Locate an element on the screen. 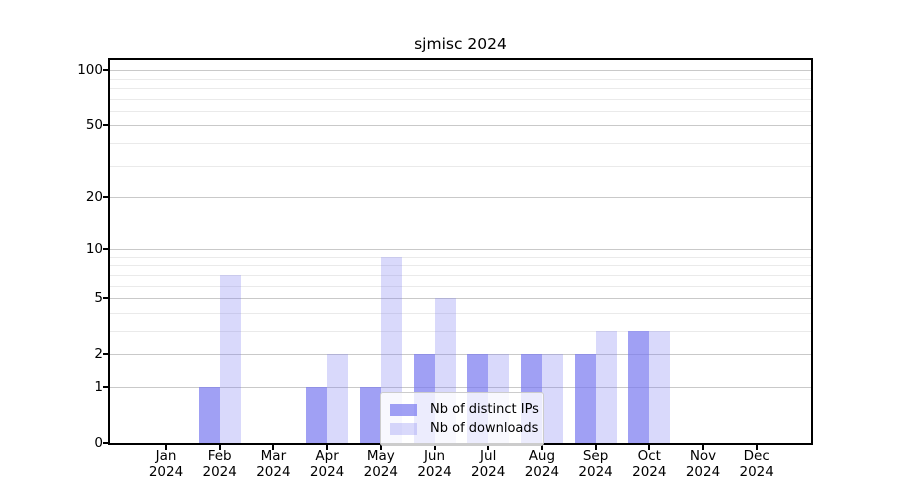 This screenshot has width=900, height=500. legend-item-downloads: Nb of downloads is located at coordinates (464, 428).